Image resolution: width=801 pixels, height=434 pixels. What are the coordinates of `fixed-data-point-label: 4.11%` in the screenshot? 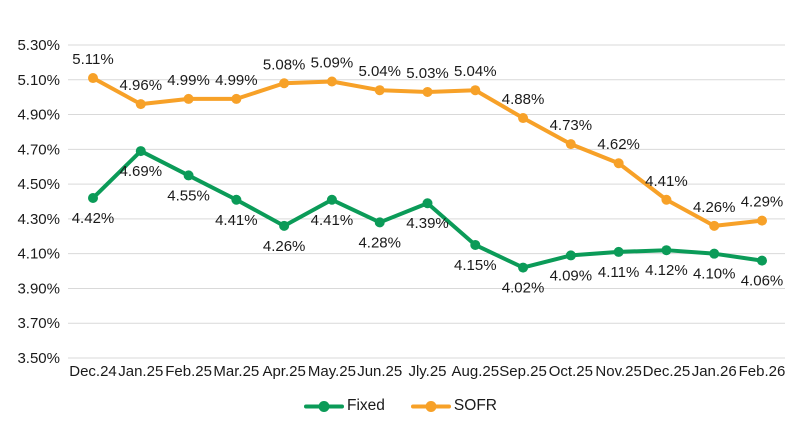 It's located at (618, 272).